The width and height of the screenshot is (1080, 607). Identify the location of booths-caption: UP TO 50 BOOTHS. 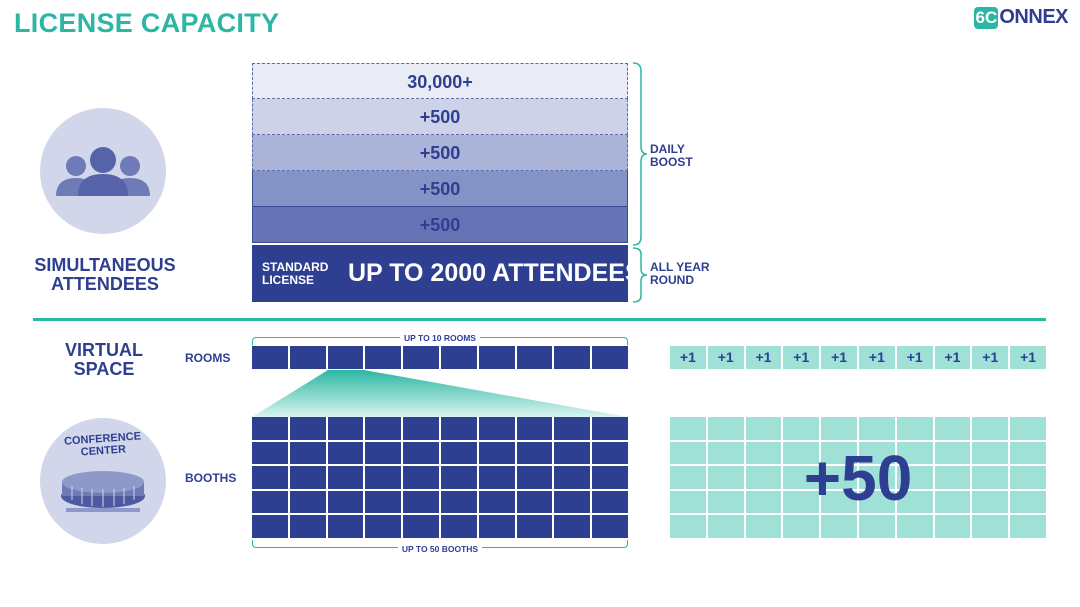
(440, 549).